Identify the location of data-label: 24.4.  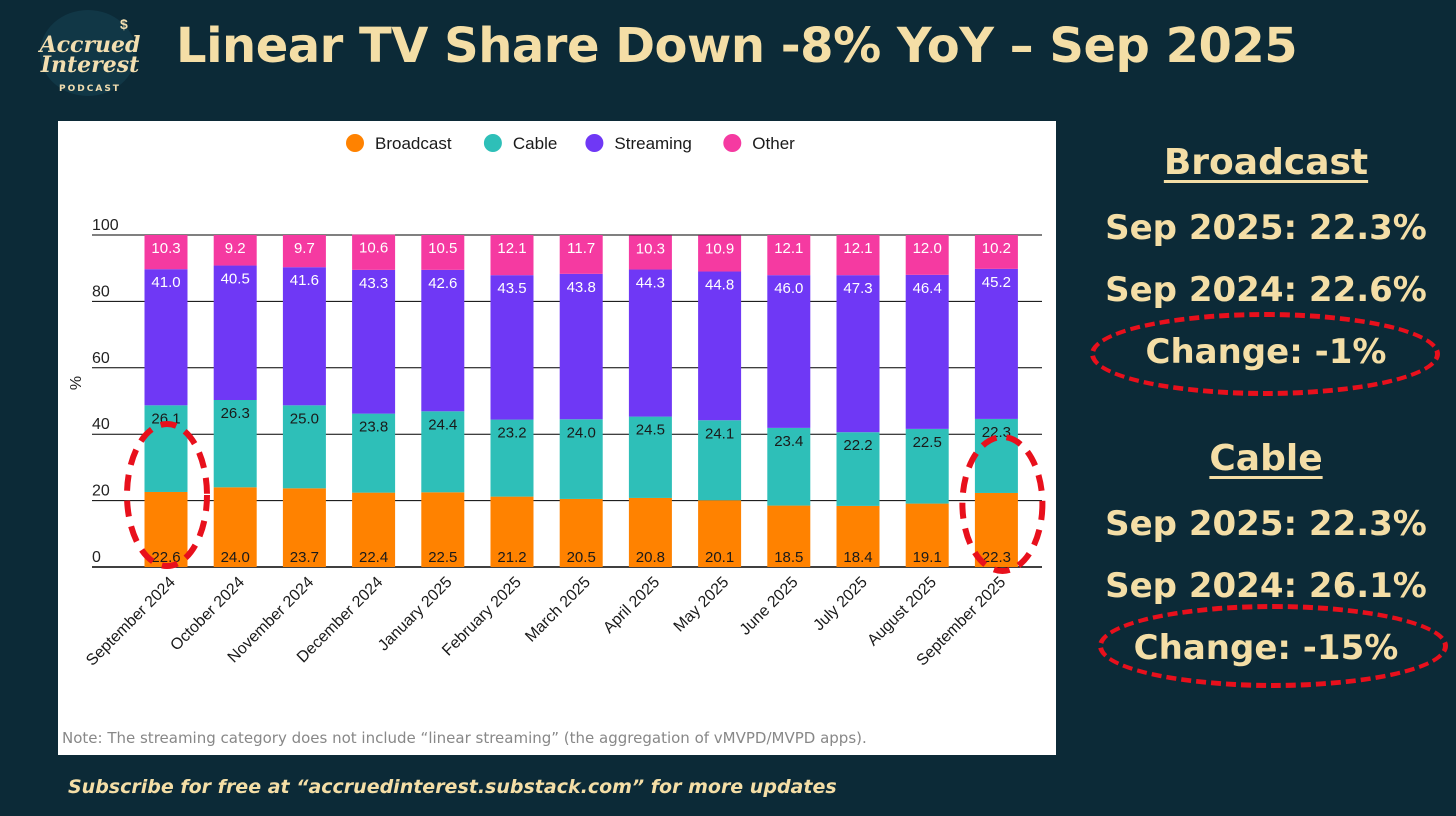
(442, 424).